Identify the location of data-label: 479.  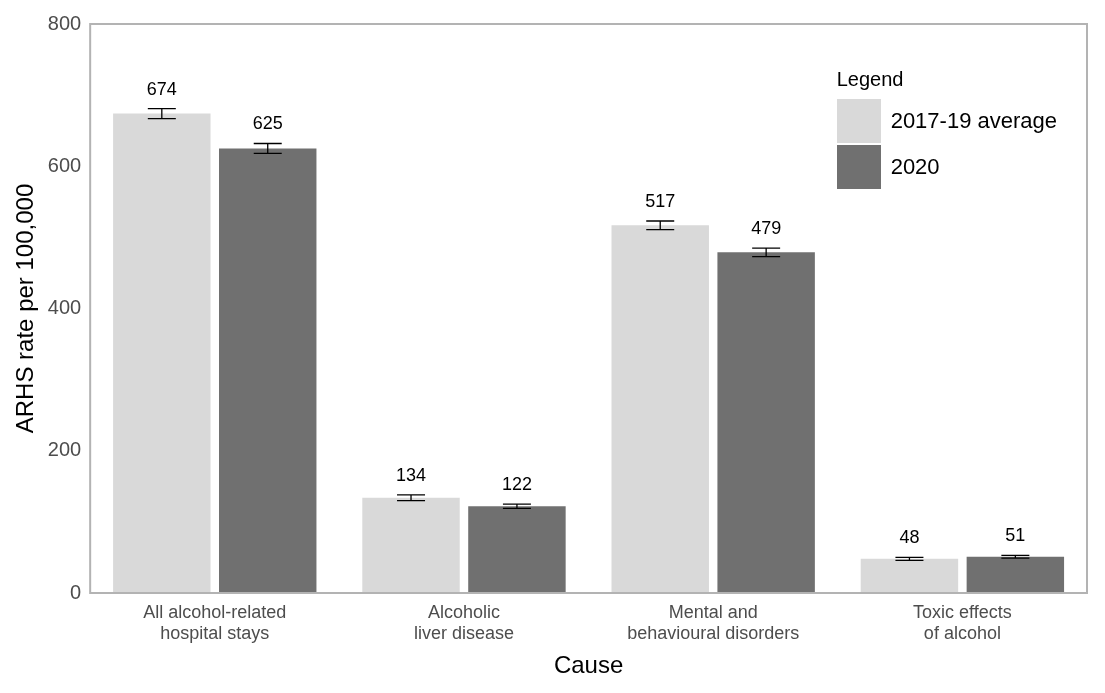
(766, 228).